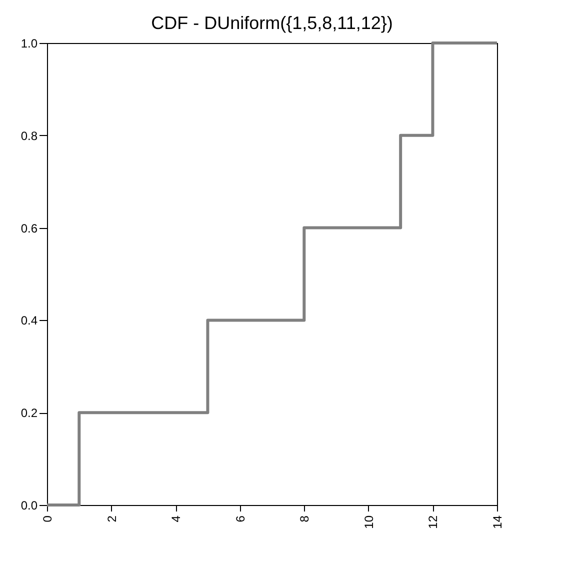  What do you see at coordinates (29, 43) in the screenshot?
I see `y-tick-label: 1.0` at bounding box center [29, 43].